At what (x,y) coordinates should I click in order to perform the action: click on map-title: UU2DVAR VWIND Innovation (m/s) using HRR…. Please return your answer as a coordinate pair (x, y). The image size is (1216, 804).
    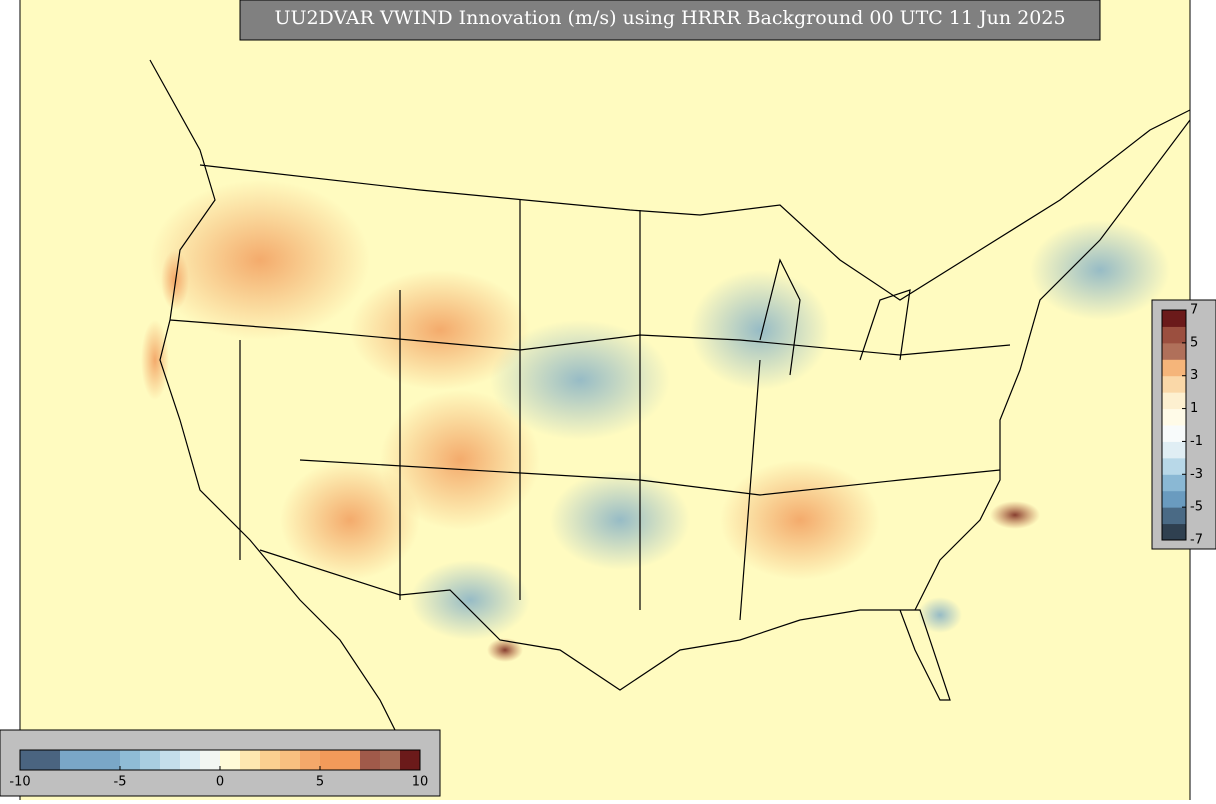
    Looking at the image, I should click on (669, 18).